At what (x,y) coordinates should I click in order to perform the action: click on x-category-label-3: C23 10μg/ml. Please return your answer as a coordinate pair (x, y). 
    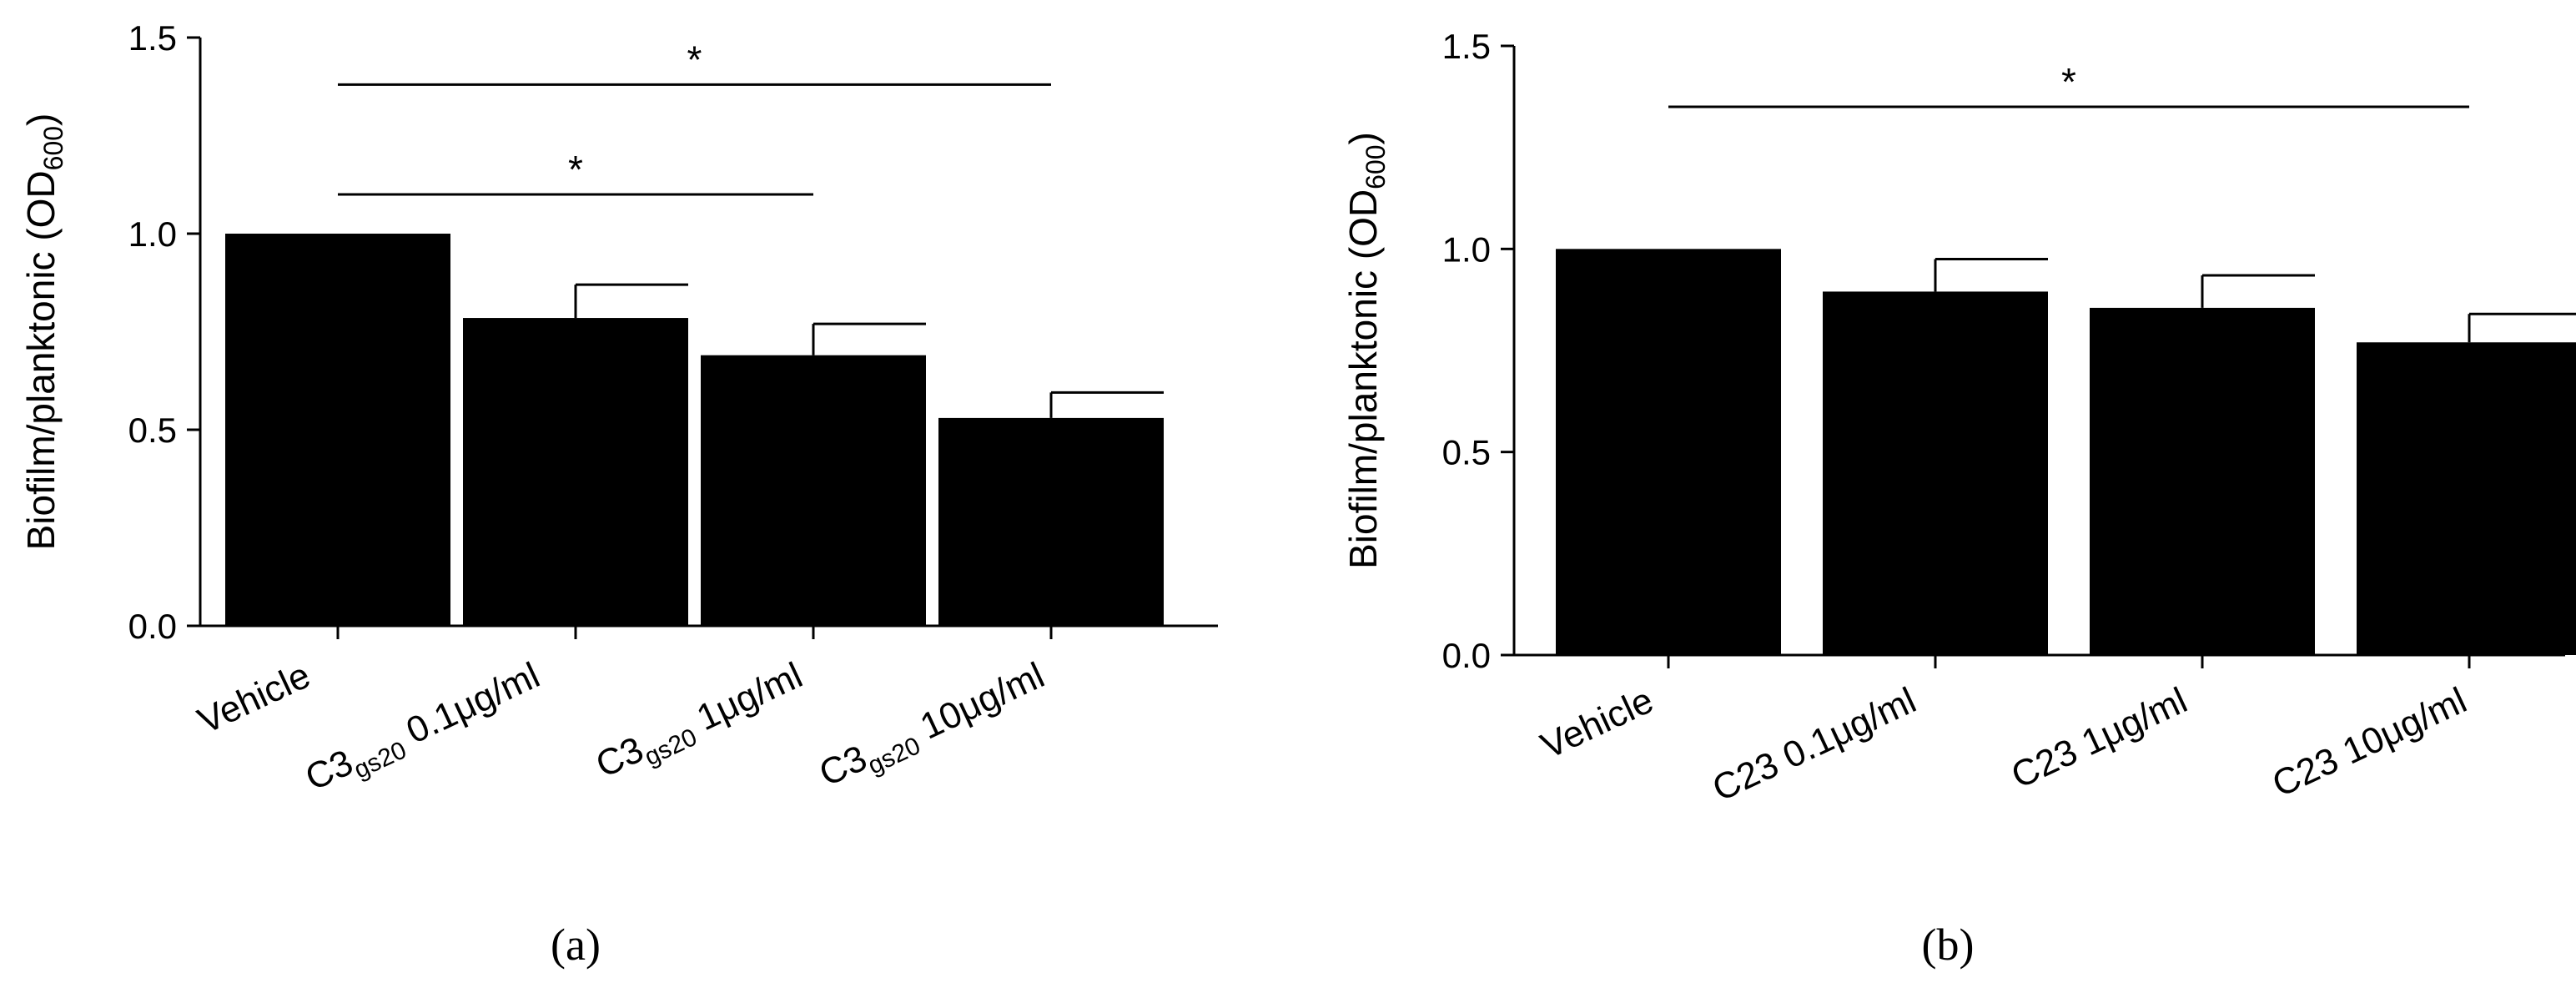
    Looking at the image, I should click on (2370, 743).